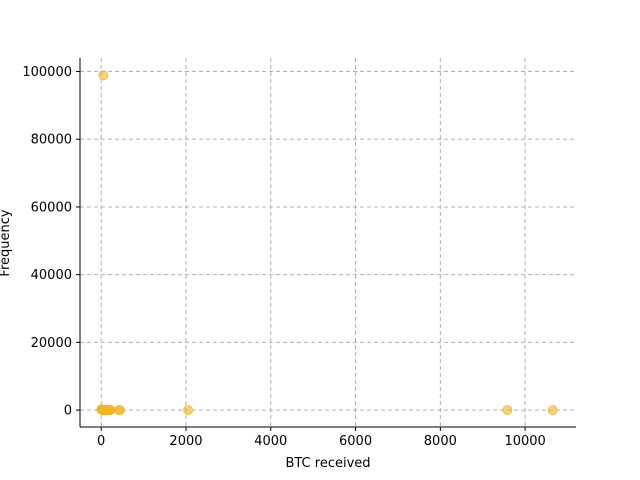 This screenshot has height=480, width=640. I want to click on x-tick-label: 10000, so click(524, 441).